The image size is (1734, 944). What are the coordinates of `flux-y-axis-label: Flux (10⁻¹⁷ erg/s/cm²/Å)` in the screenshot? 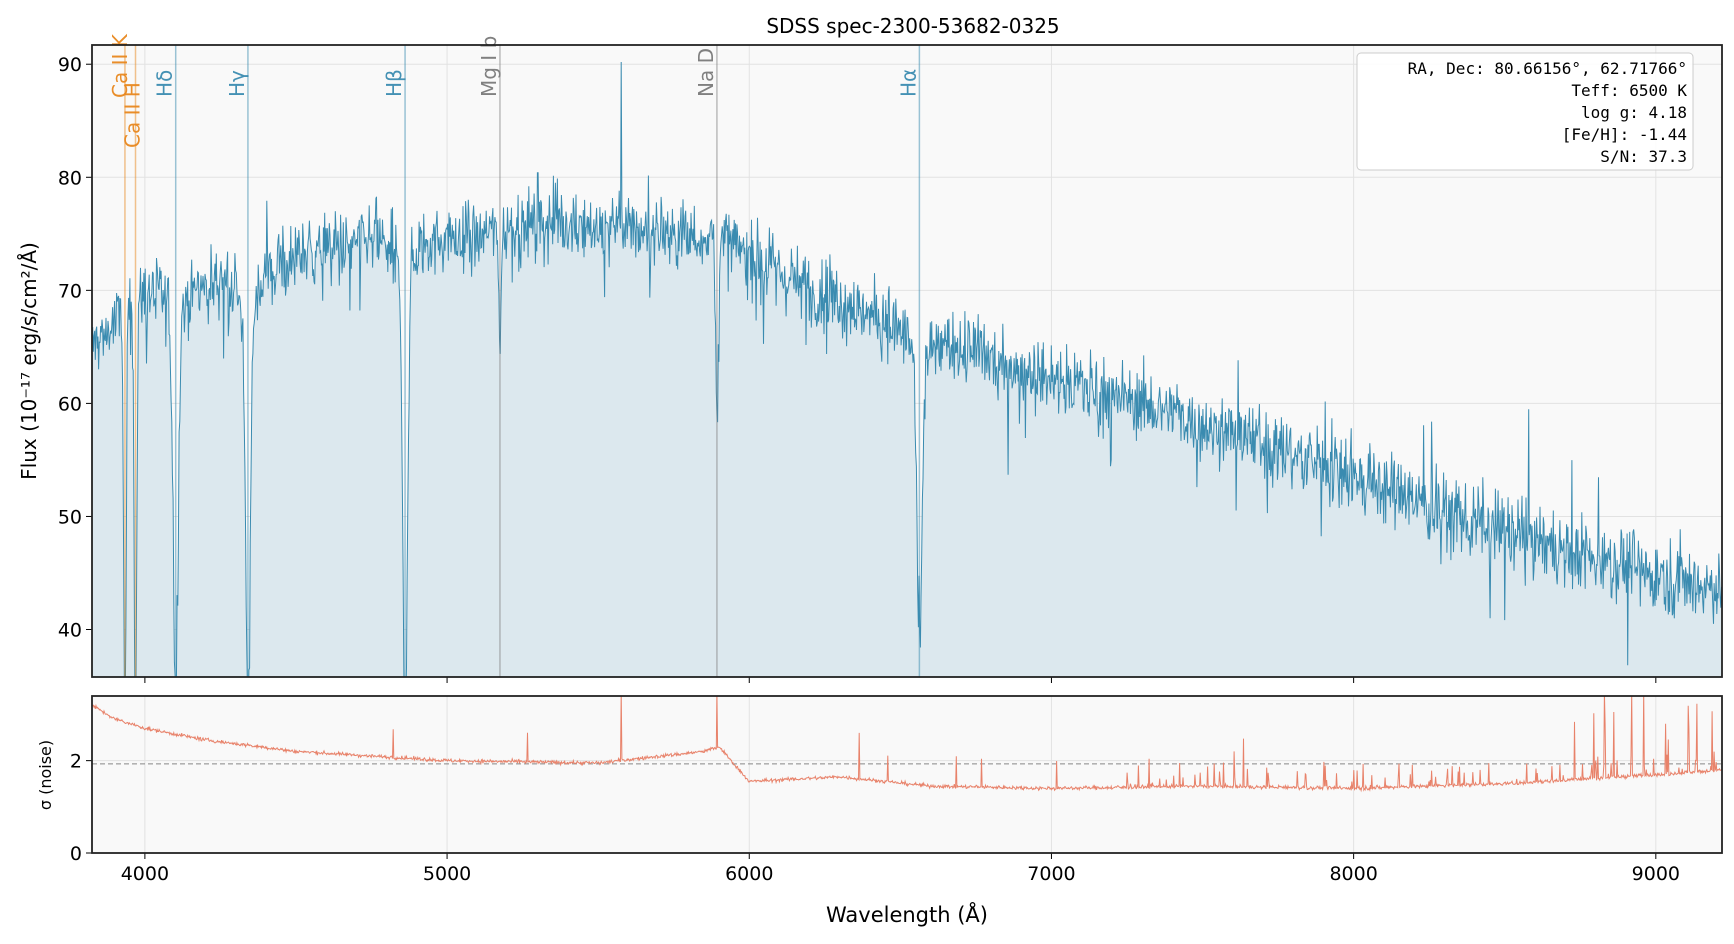 It's located at (29, 361).